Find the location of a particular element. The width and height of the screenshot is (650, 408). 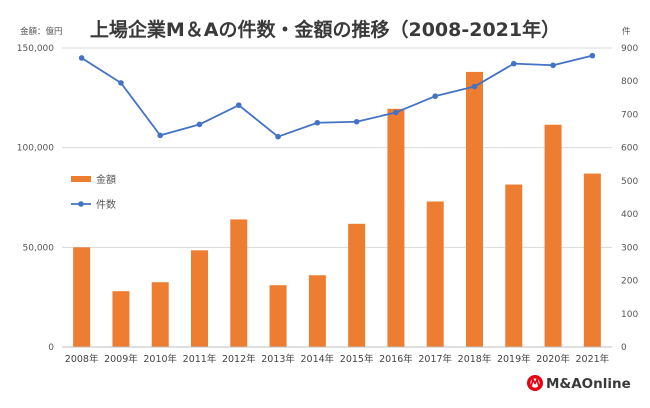

bar-amount-2015年 is located at coordinates (357, 285).